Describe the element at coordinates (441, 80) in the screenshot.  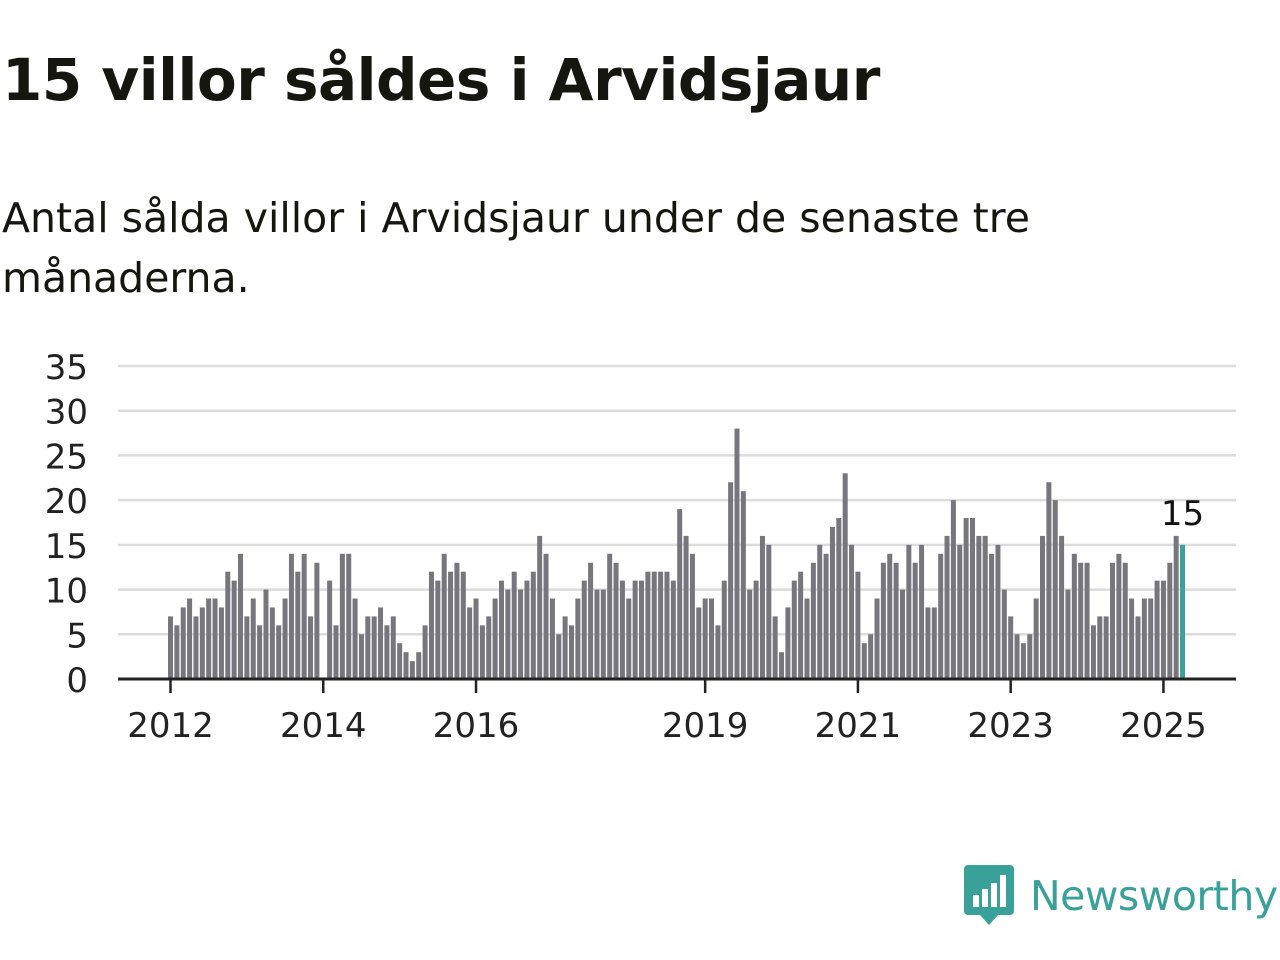
I see `chart-title: 15 villor såldes i Arvidsjaur` at that location.